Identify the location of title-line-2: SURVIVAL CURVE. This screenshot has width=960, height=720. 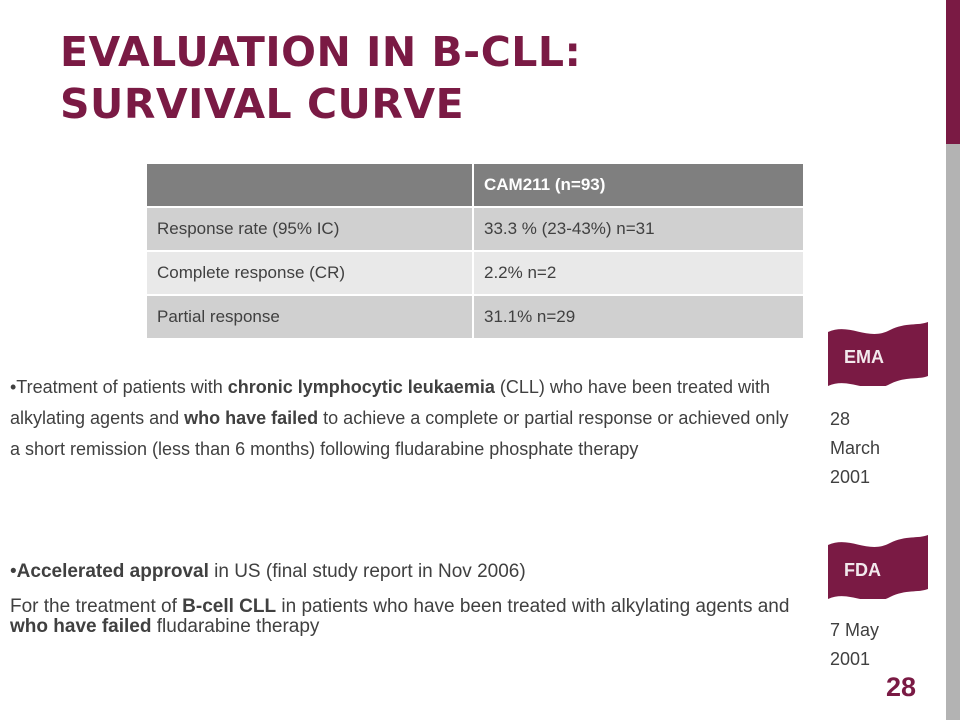
(262, 104).